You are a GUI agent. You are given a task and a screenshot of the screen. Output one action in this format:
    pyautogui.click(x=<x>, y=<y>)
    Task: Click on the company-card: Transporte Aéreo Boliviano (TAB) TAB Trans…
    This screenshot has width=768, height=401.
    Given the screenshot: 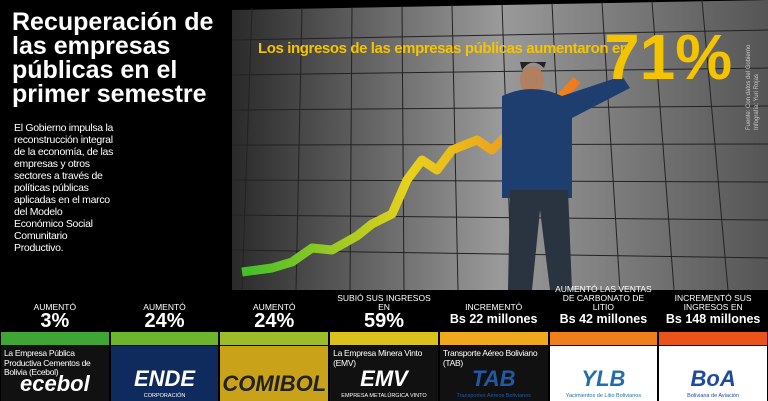 What is the action you would take?
    pyautogui.click(x=493, y=373)
    